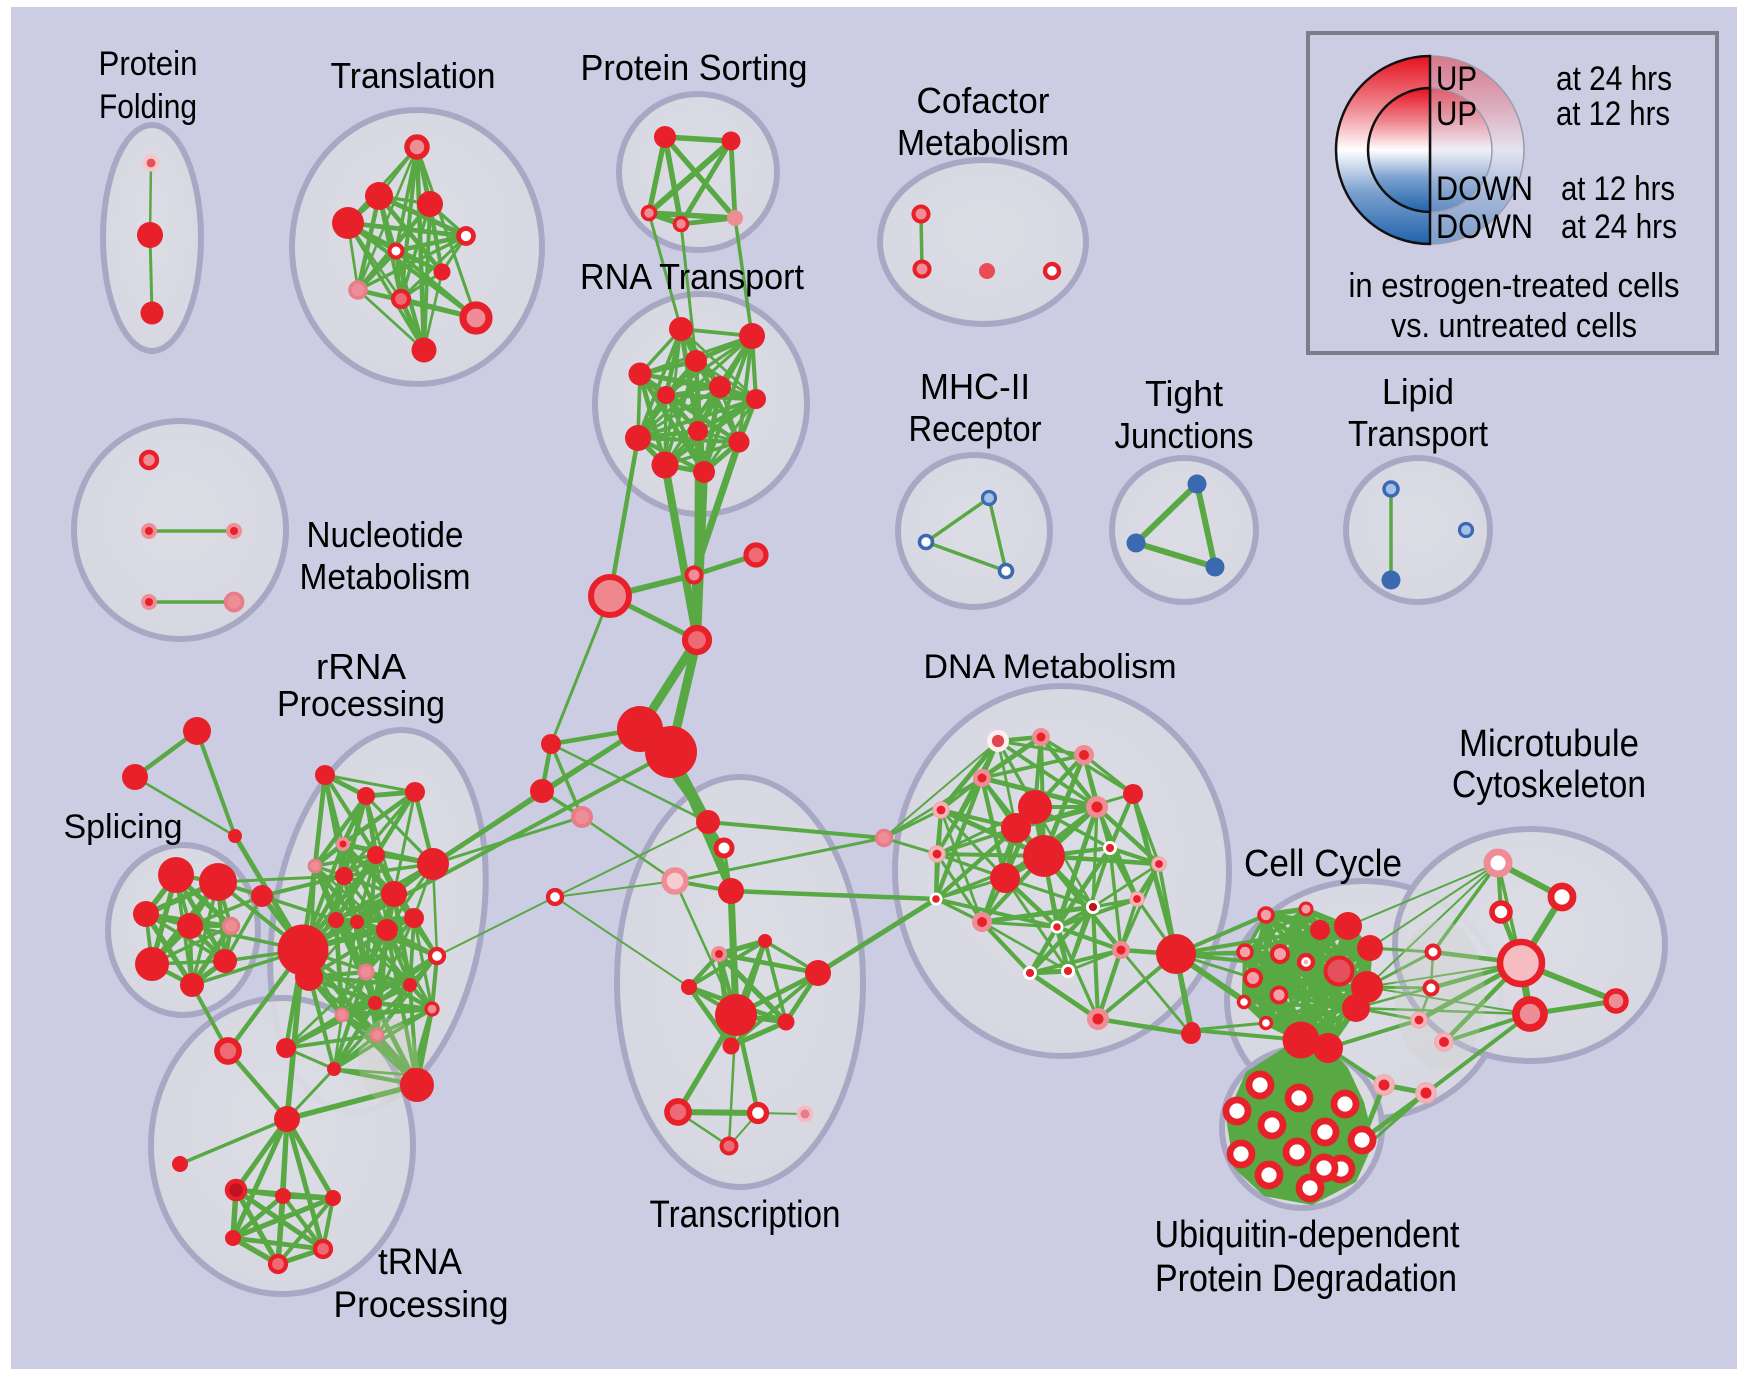  Describe the element at coordinates (1418, 433) in the screenshot. I see `svg-text: Transport` at that location.